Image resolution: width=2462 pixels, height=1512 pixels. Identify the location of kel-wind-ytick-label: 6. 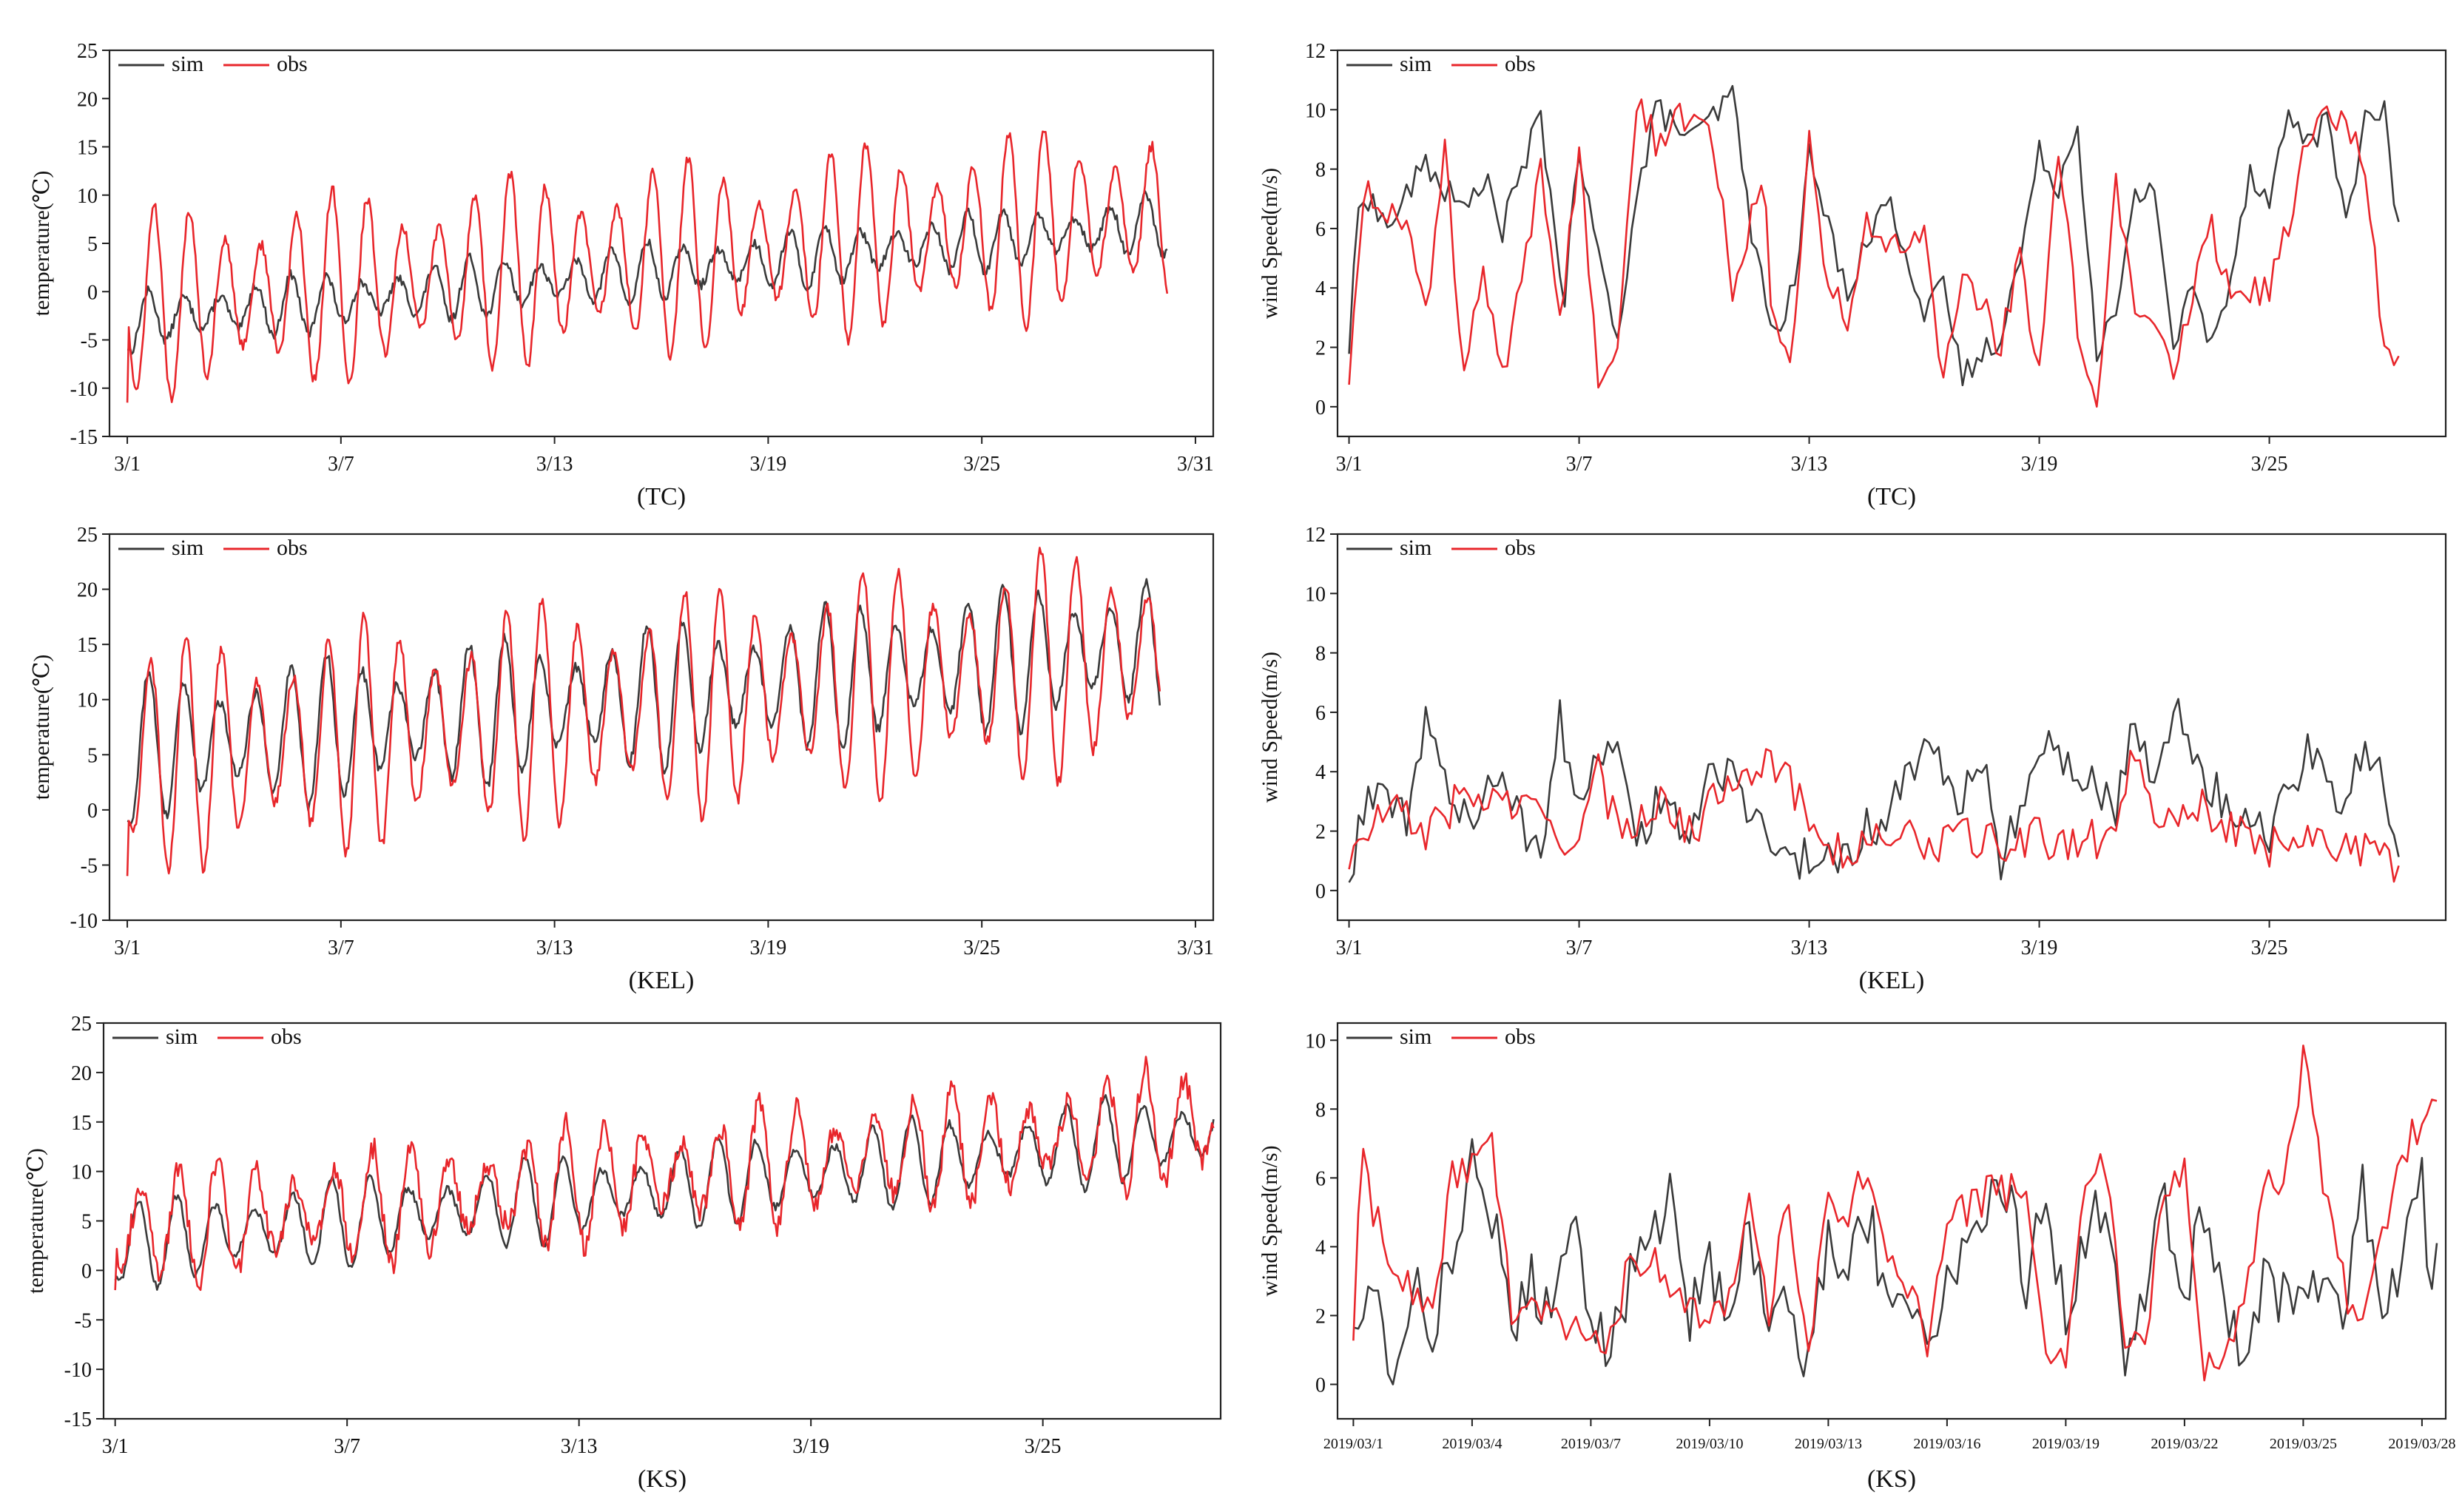
(1320, 713).